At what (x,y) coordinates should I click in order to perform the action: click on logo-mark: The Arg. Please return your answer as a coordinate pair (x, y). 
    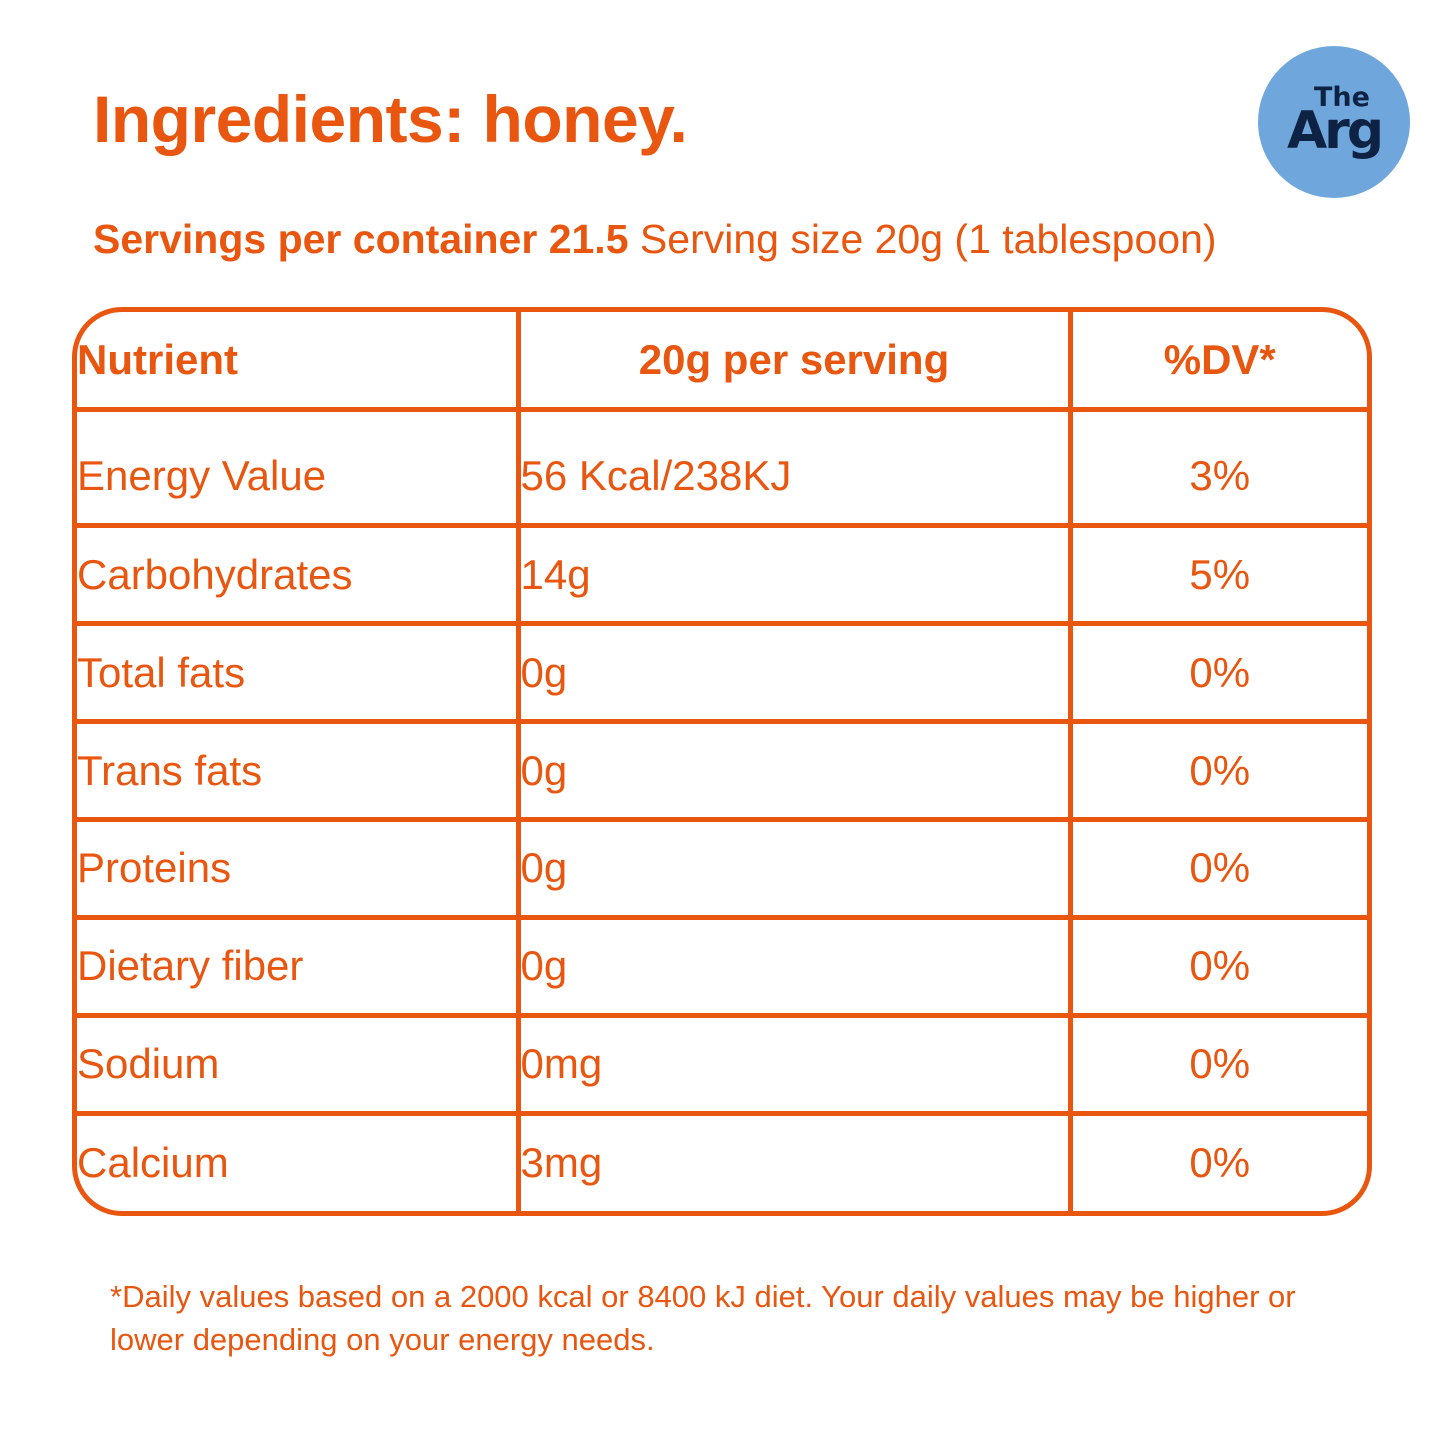
    Looking at the image, I should click on (1335, 121).